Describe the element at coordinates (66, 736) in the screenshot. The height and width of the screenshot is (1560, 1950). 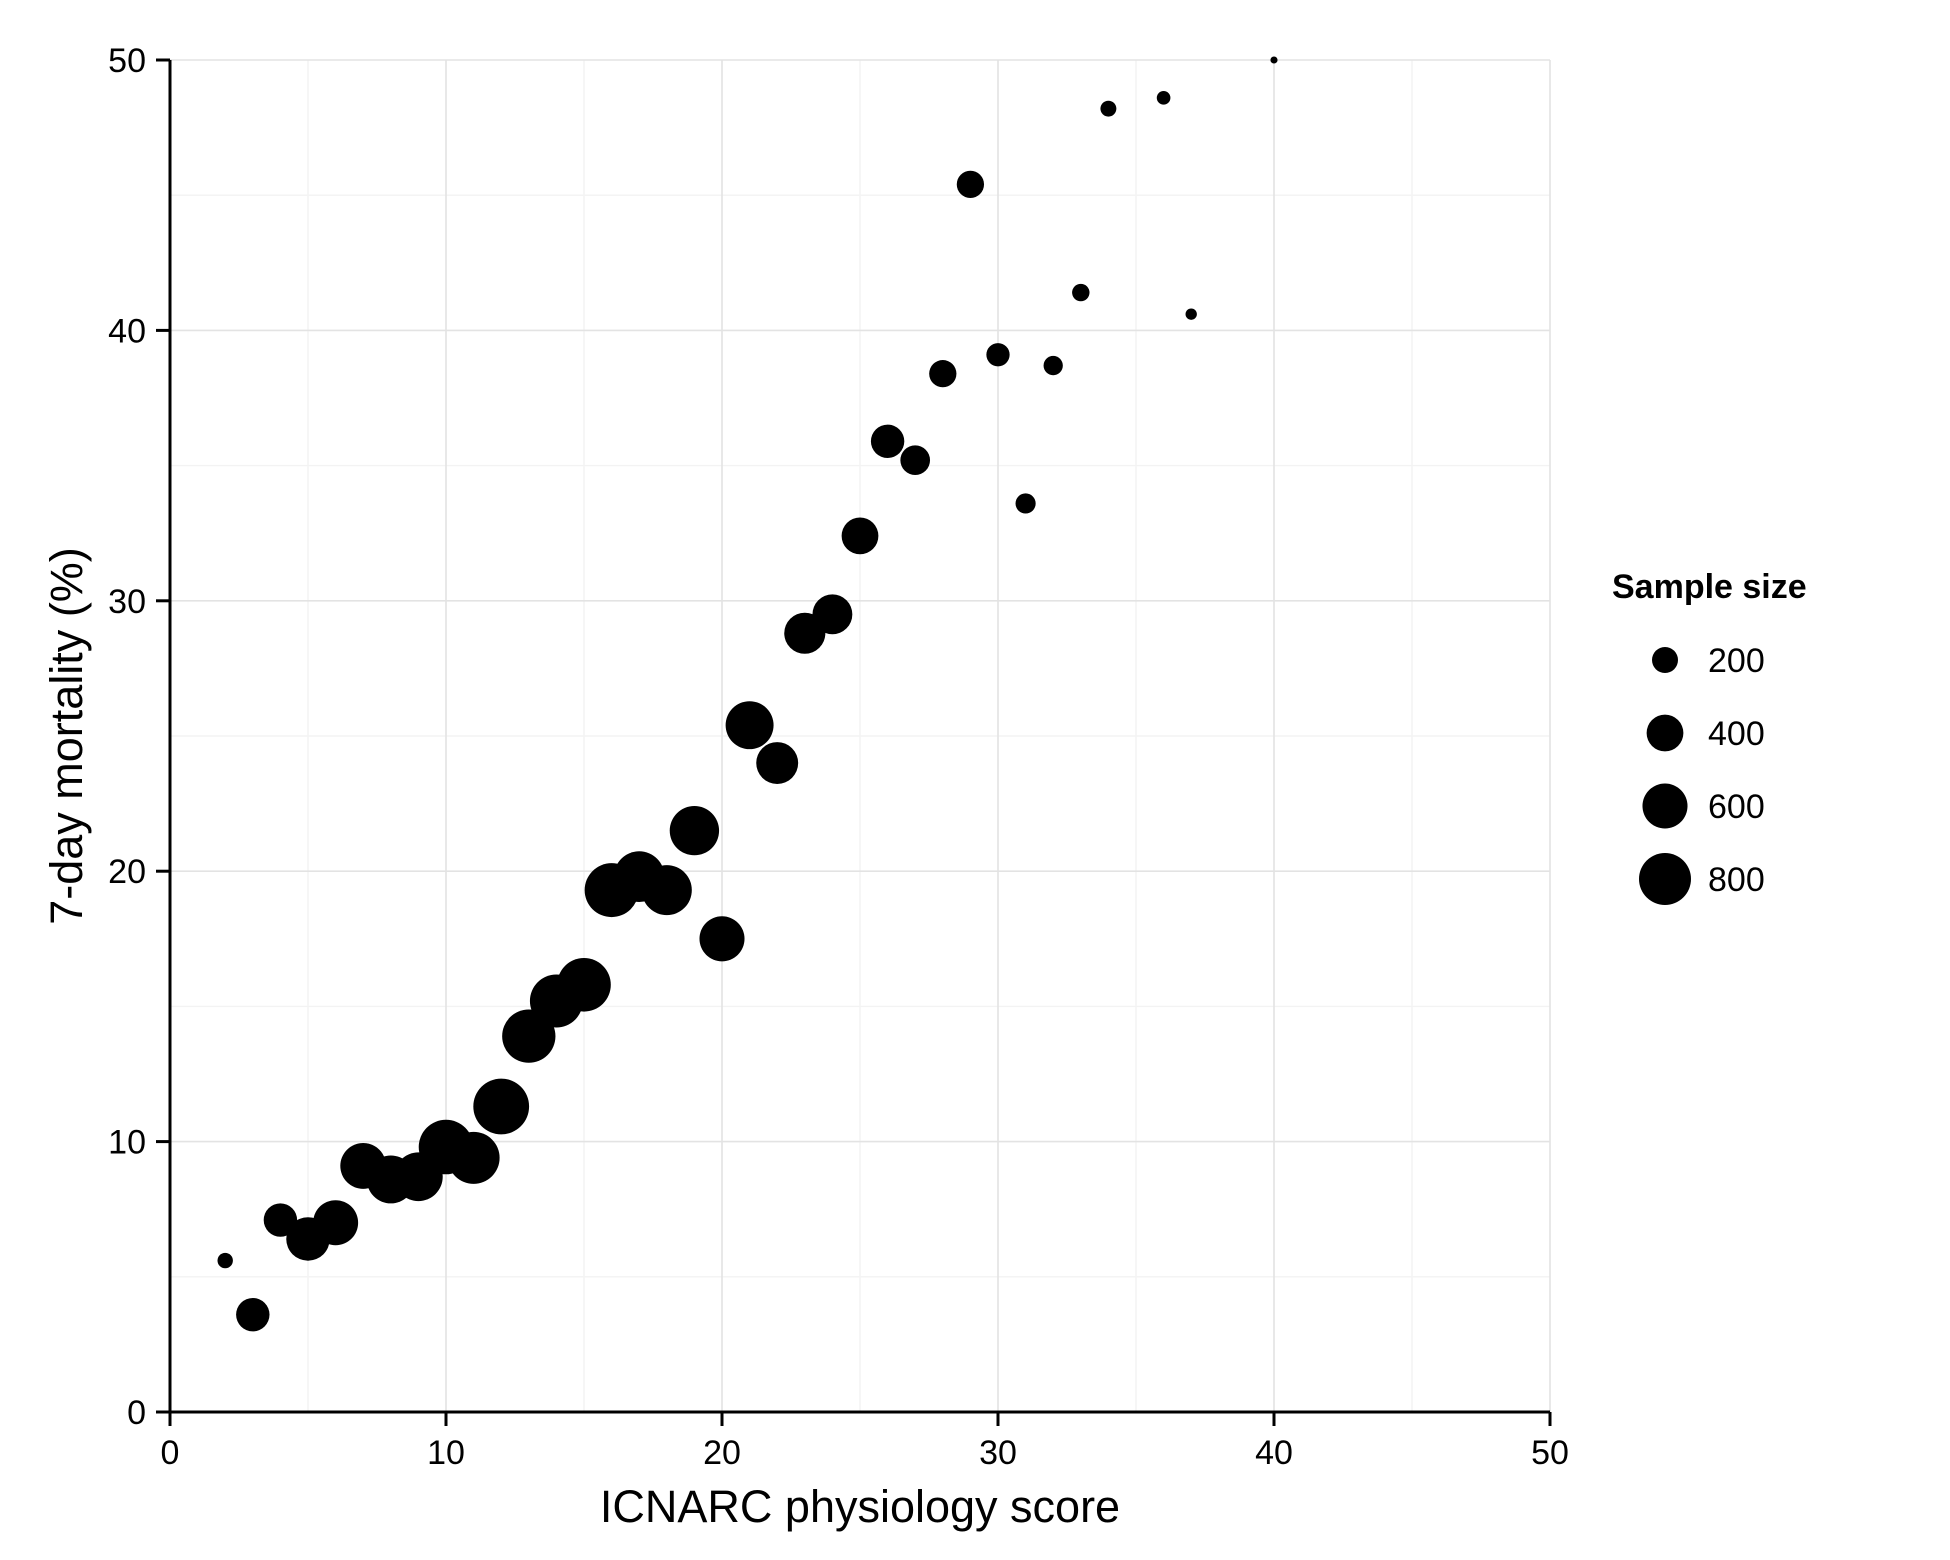
I see `y-axis-title: 7-day mortality (%)` at that location.